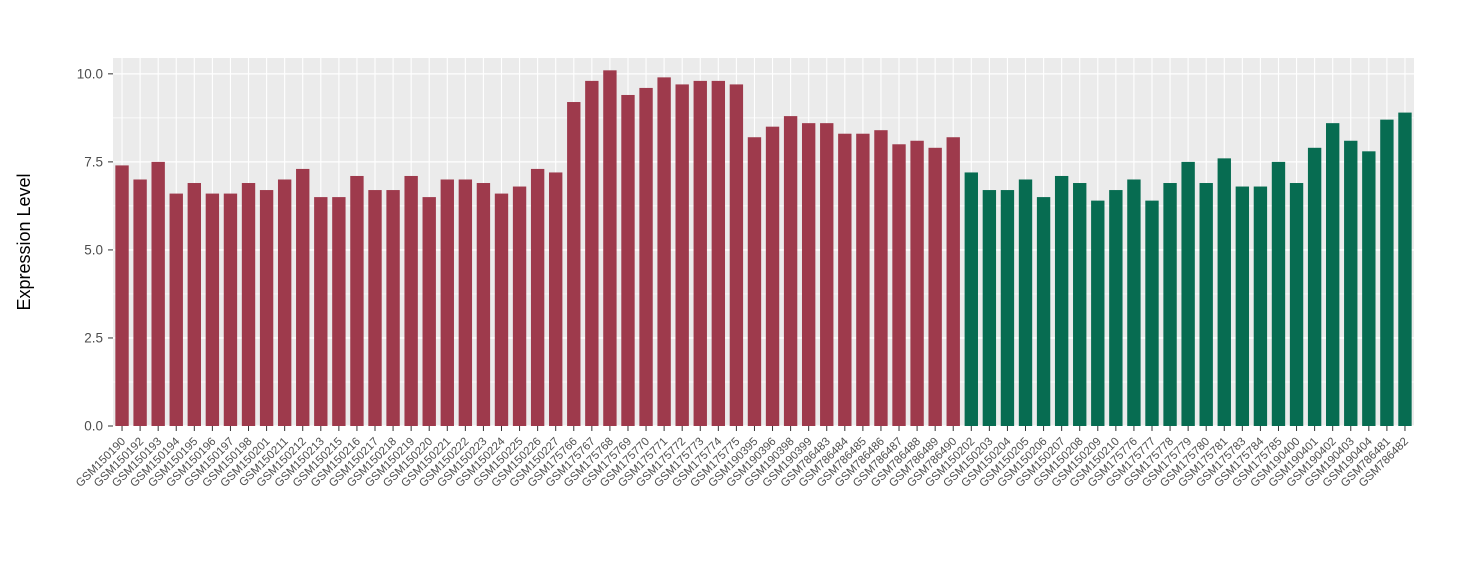  What do you see at coordinates (375, 308) in the screenshot?
I see `bar-GSM150217` at bounding box center [375, 308].